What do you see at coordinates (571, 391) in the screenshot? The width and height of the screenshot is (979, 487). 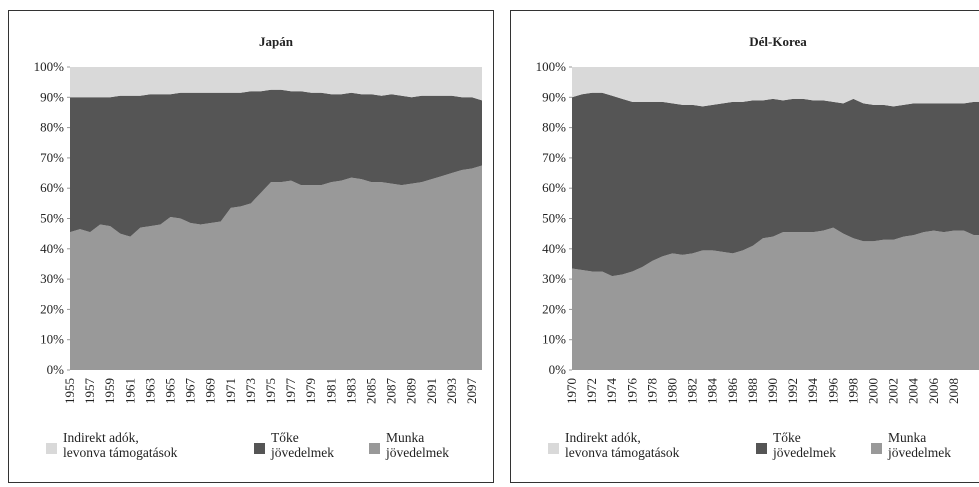 I see `x-tick-label: 1970` at bounding box center [571, 391].